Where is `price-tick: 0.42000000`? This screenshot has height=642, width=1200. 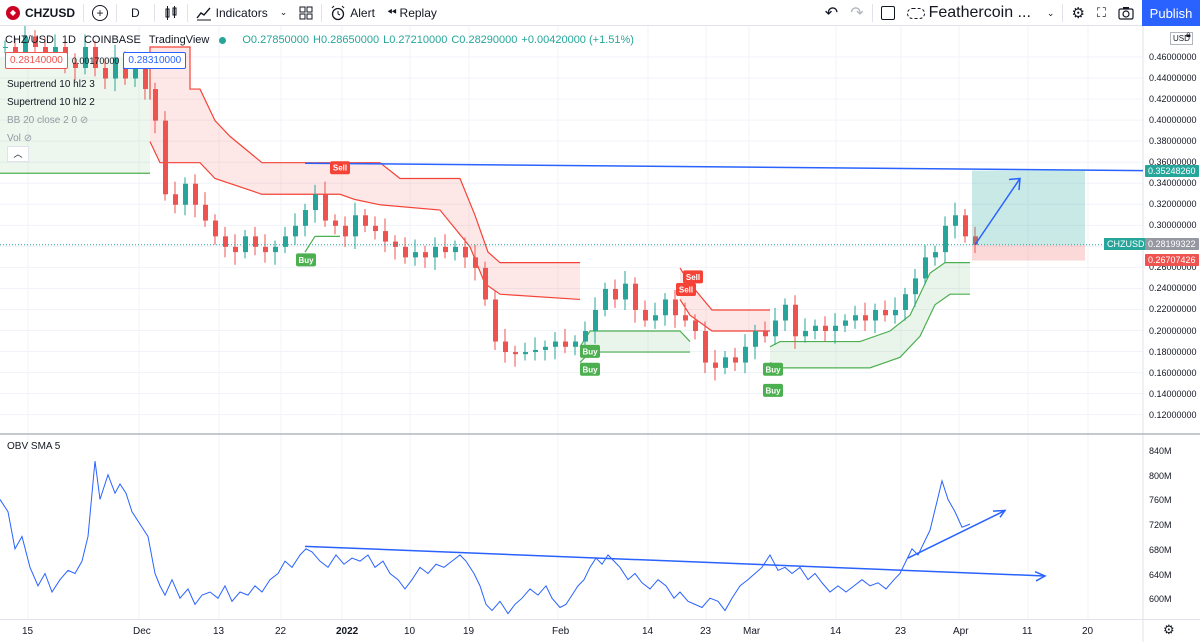 price-tick: 0.42000000 is located at coordinates (1173, 99).